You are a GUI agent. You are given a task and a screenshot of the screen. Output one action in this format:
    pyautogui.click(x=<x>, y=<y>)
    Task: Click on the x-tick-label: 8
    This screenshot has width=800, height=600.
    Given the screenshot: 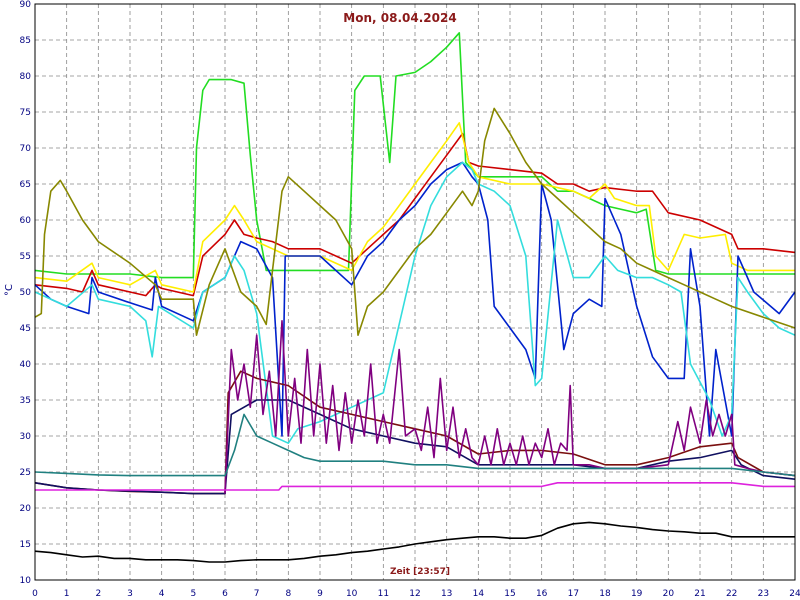 What is the action you would take?
    pyautogui.click(x=288, y=594)
    